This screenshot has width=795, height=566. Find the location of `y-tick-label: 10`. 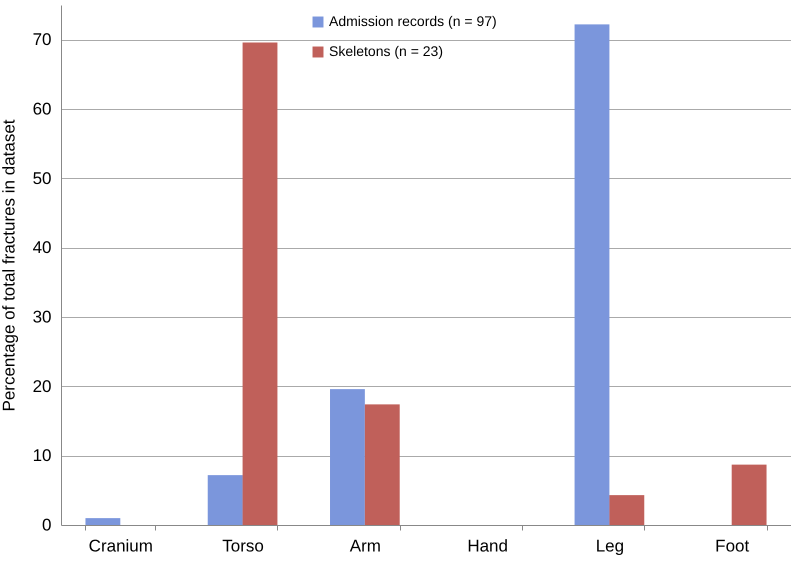

y-tick-label: 10 is located at coordinates (42, 456).